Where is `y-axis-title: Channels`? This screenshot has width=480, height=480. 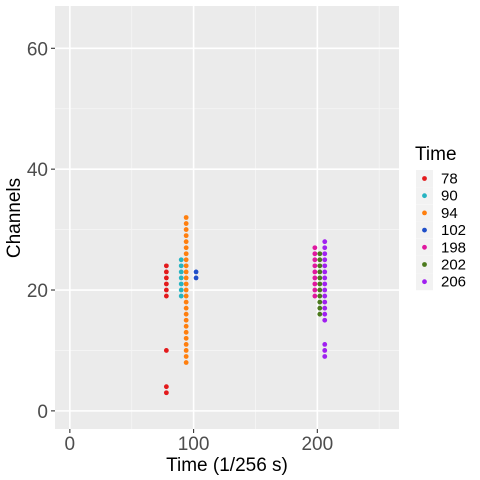
y-axis-title: Channels is located at coordinates (14, 218).